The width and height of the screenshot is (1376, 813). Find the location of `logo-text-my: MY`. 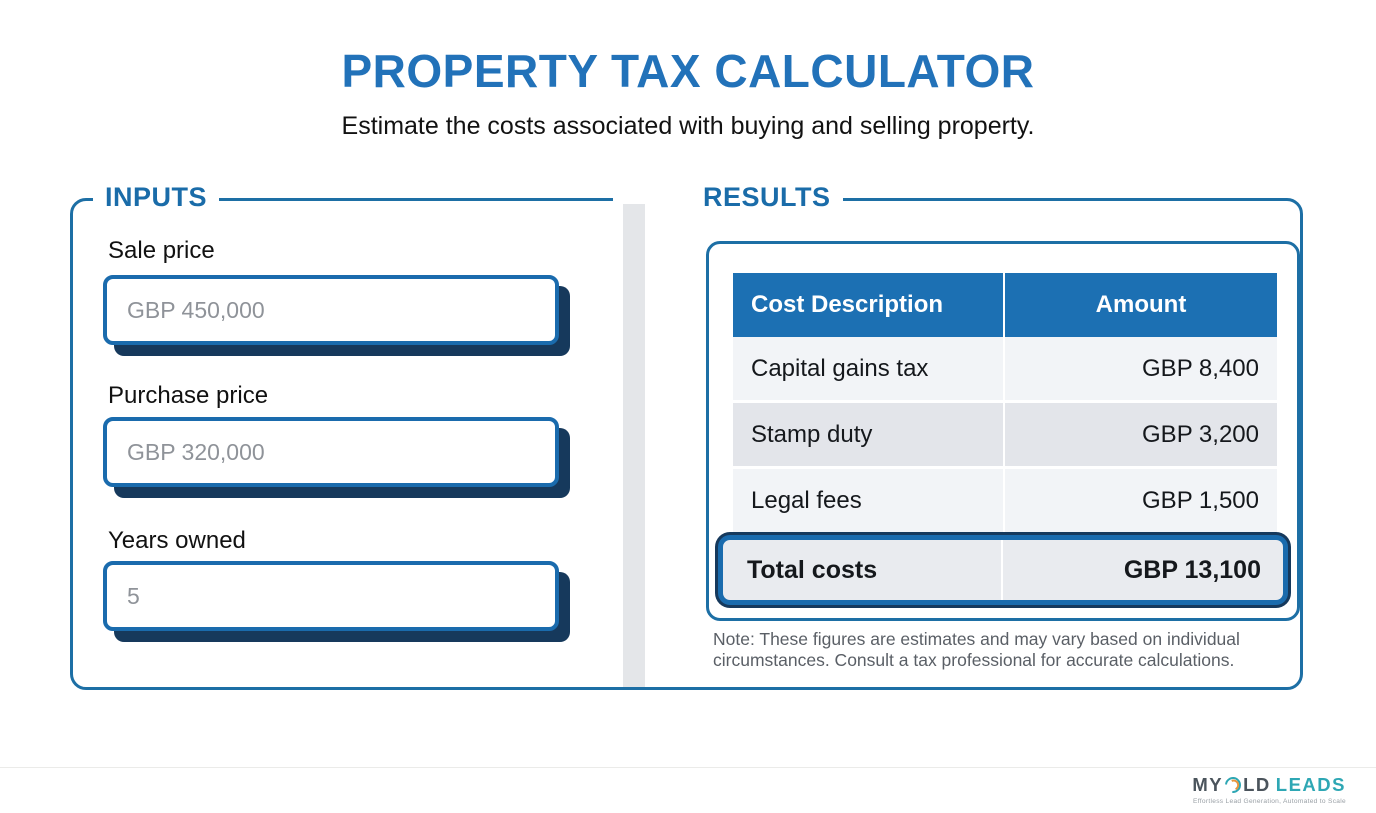

logo-text-my: MY is located at coordinates (1208, 784).